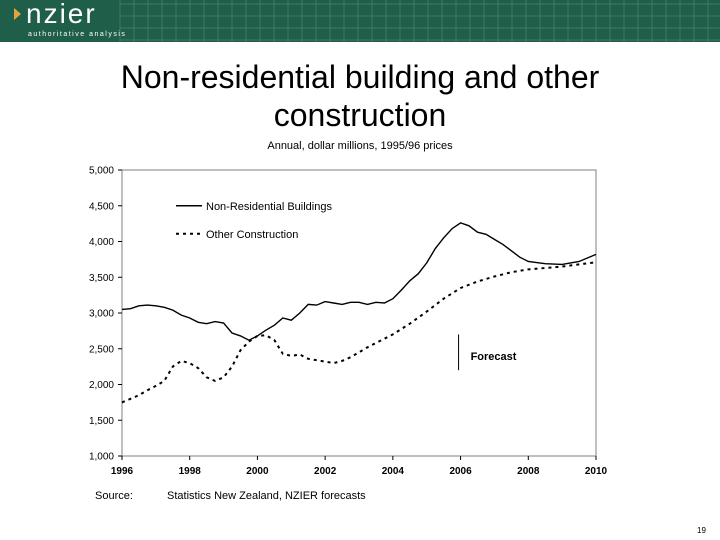 This screenshot has width=720, height=540. I want to click on brand-logo: nzier, so click(61, 14).